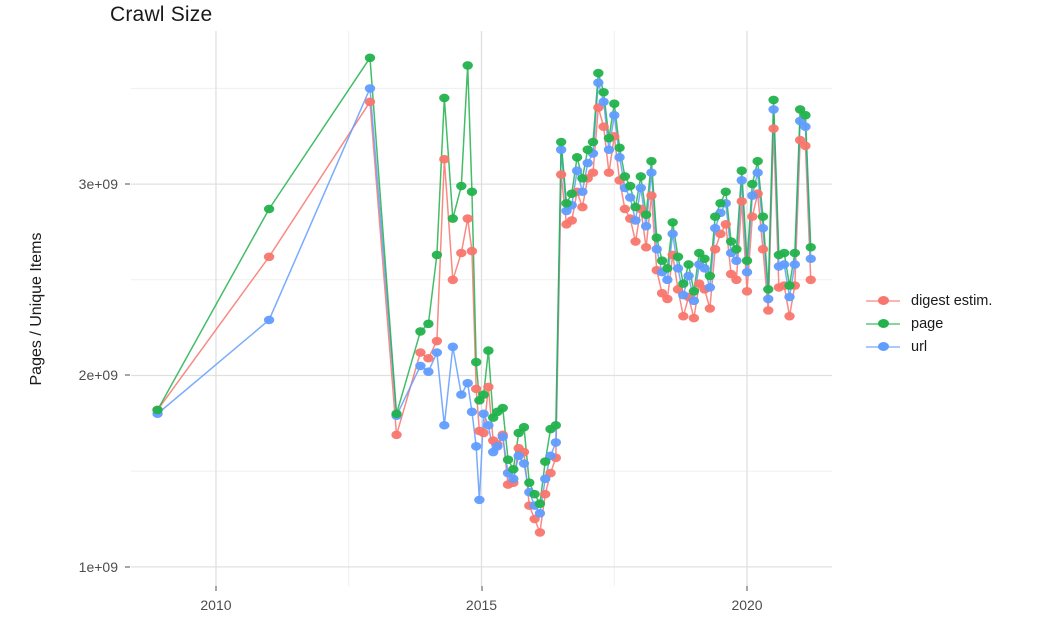 The height and width of the screenshot is (639, 1059). Describe the element at coordinates (919, 346) in the screenshot. I see `legend-label: url` at that location.